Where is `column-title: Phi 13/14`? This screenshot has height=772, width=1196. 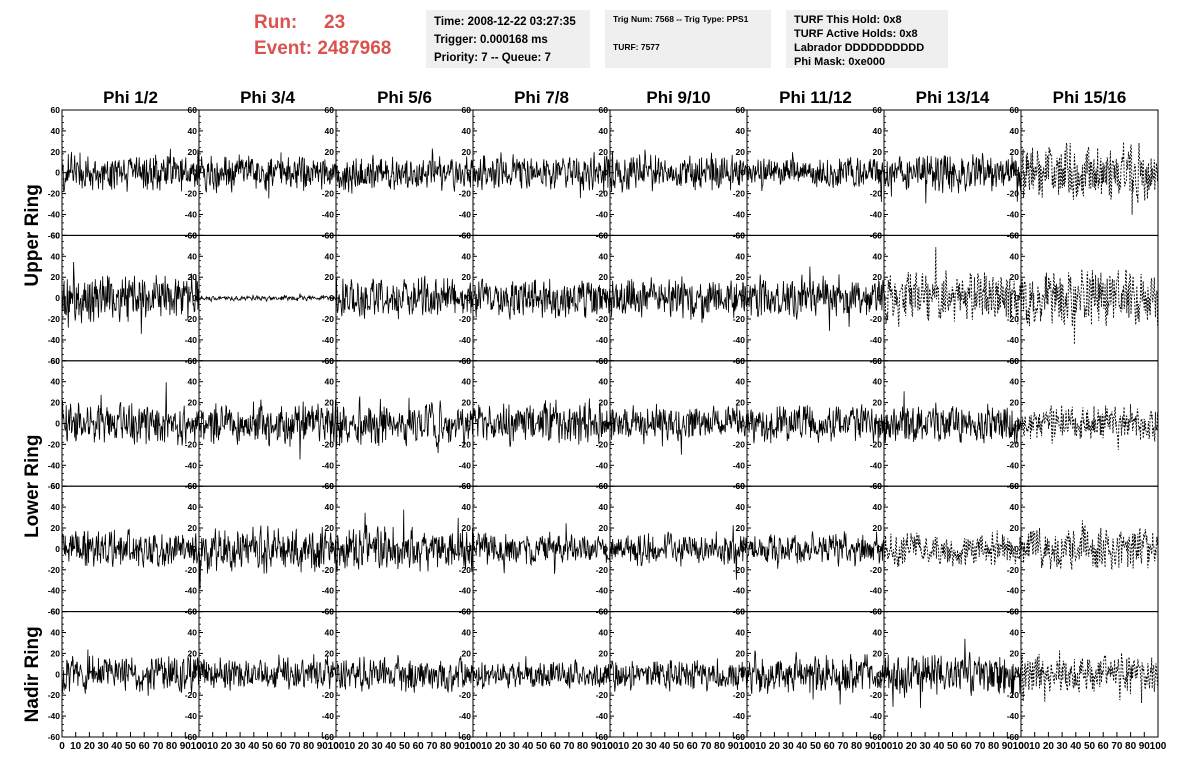
column-title: Phi 13/14 is located at coordinates (953, 97).